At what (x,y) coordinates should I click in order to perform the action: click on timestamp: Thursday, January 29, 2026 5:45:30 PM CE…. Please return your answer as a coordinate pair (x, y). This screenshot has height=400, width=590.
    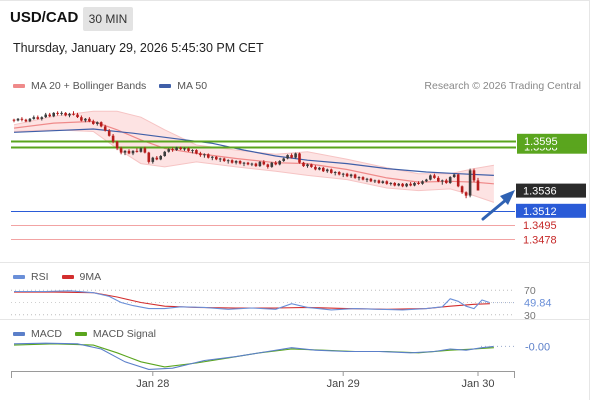
    Looking at the image, I should click on (138, 48).